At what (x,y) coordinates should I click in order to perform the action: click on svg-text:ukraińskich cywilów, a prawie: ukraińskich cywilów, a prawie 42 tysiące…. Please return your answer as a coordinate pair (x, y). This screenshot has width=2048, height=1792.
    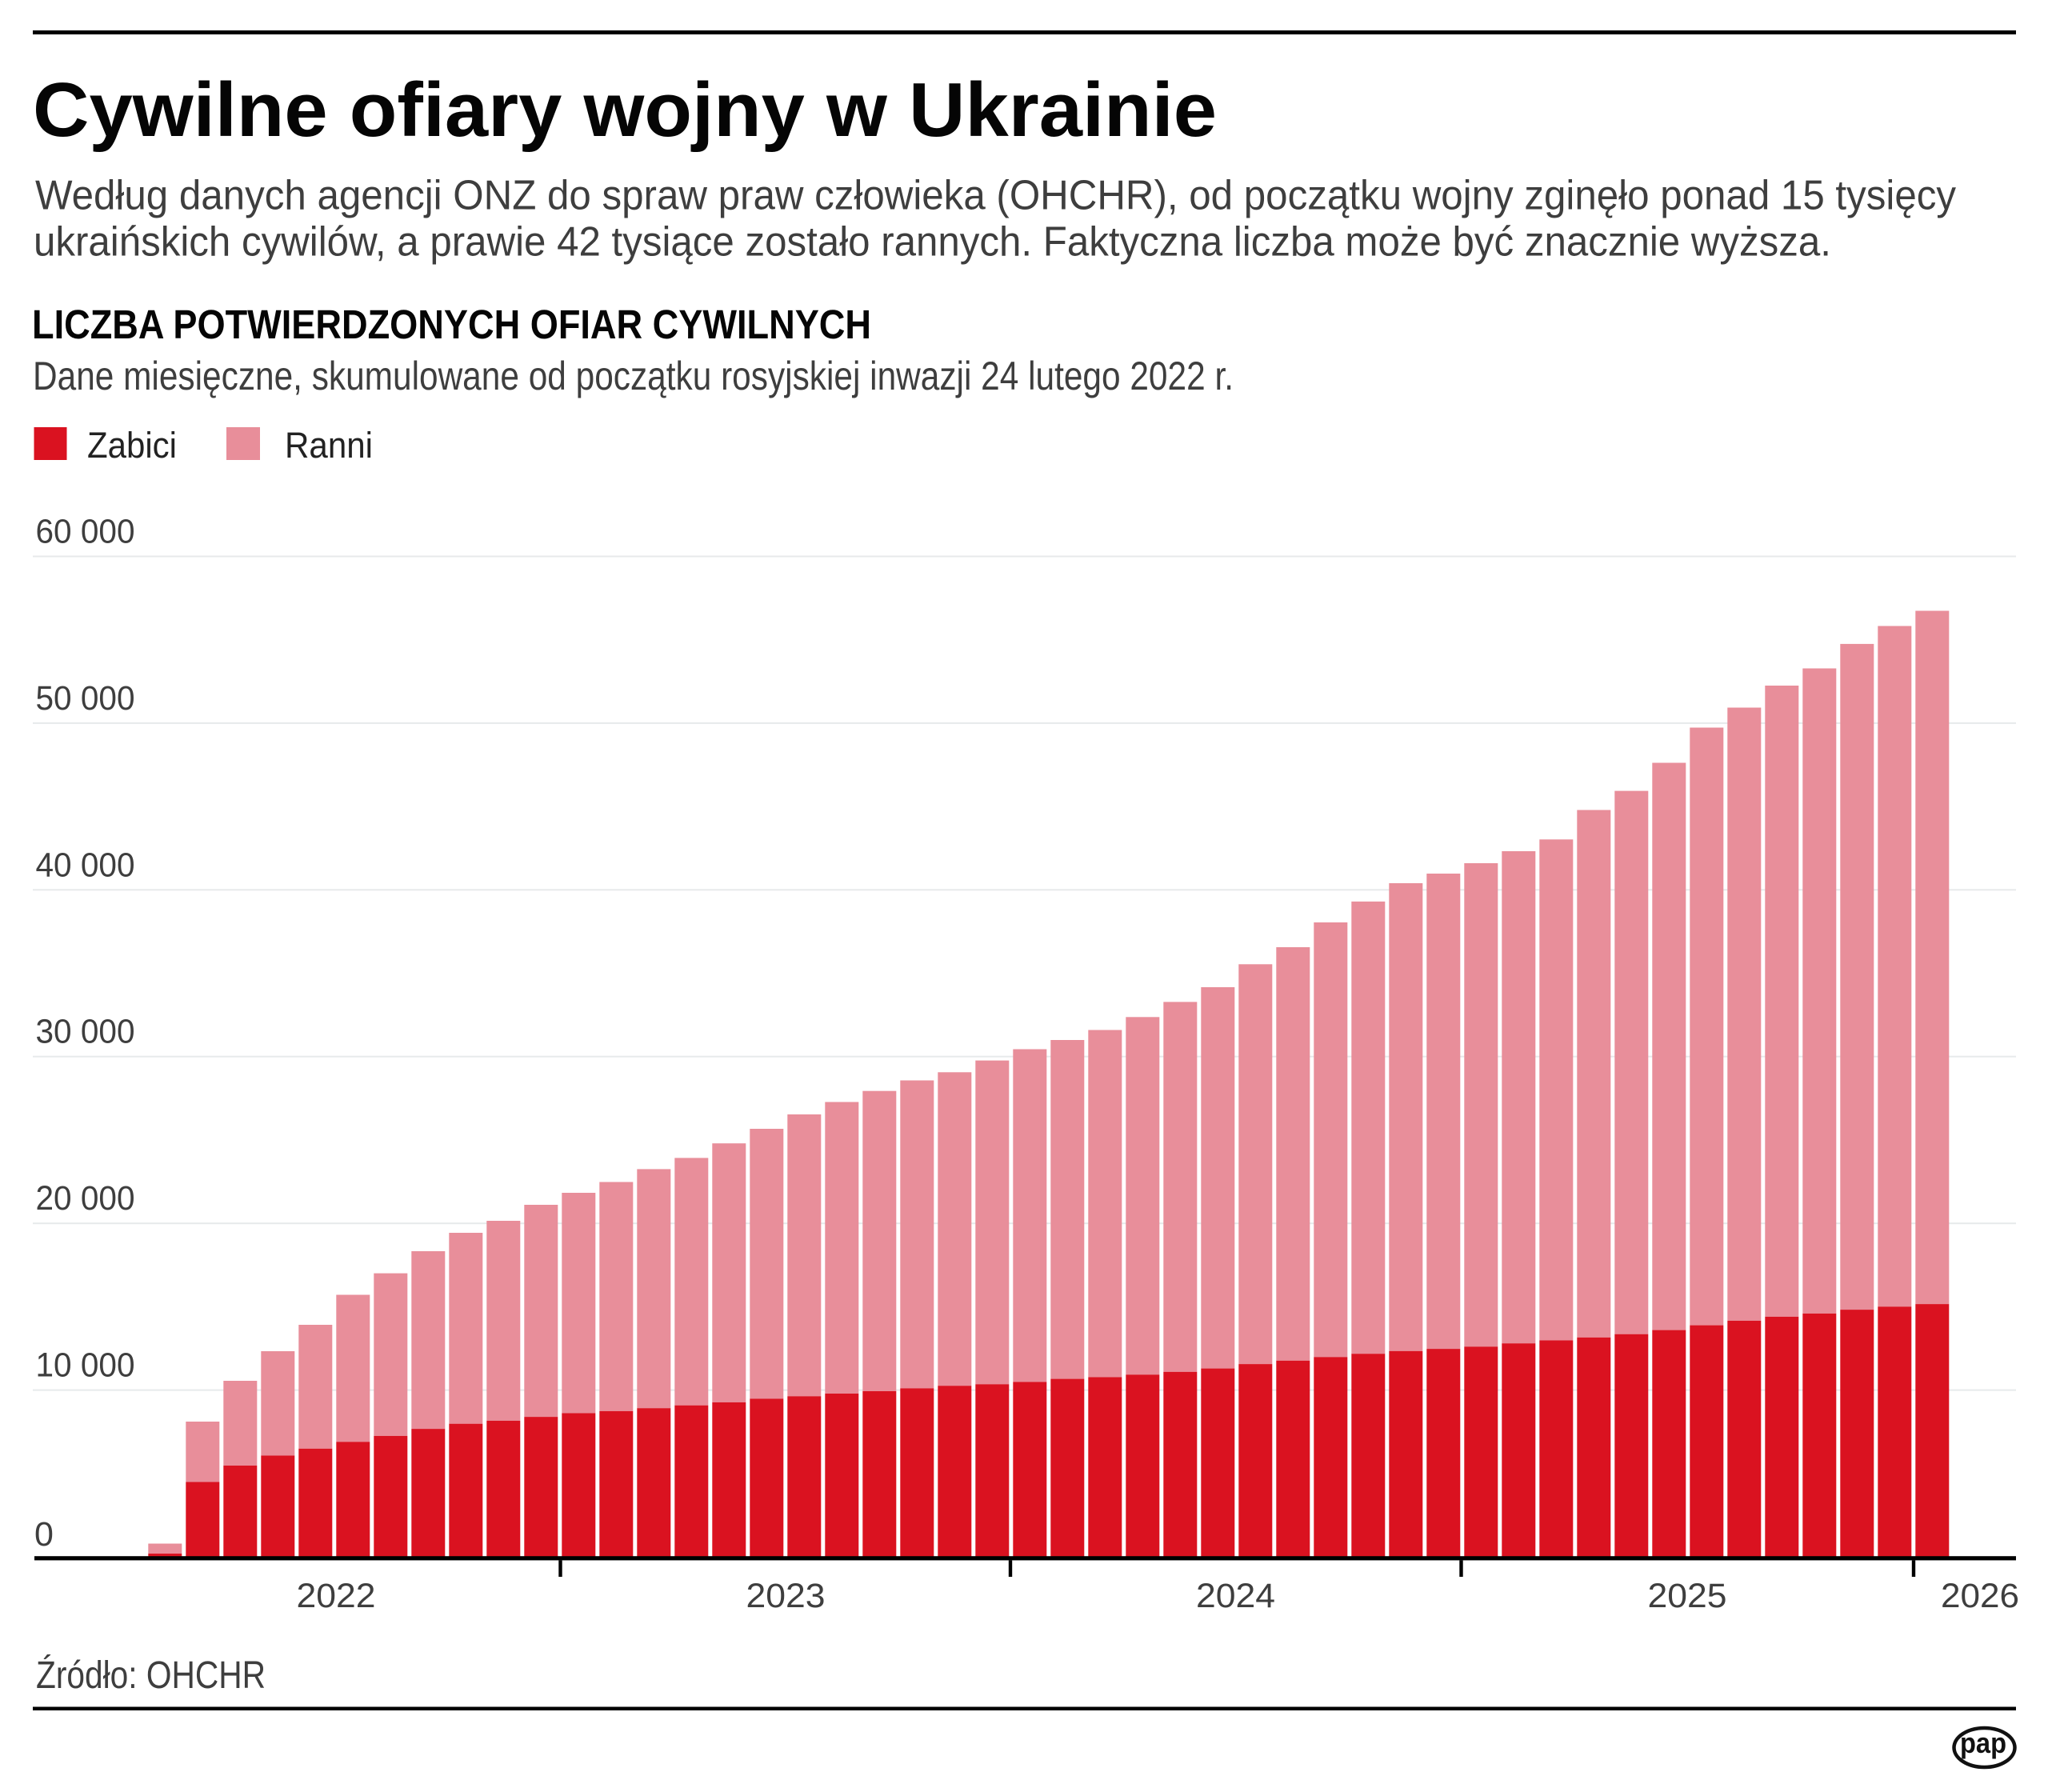
    Looking at the image, I should click on (932, 242).